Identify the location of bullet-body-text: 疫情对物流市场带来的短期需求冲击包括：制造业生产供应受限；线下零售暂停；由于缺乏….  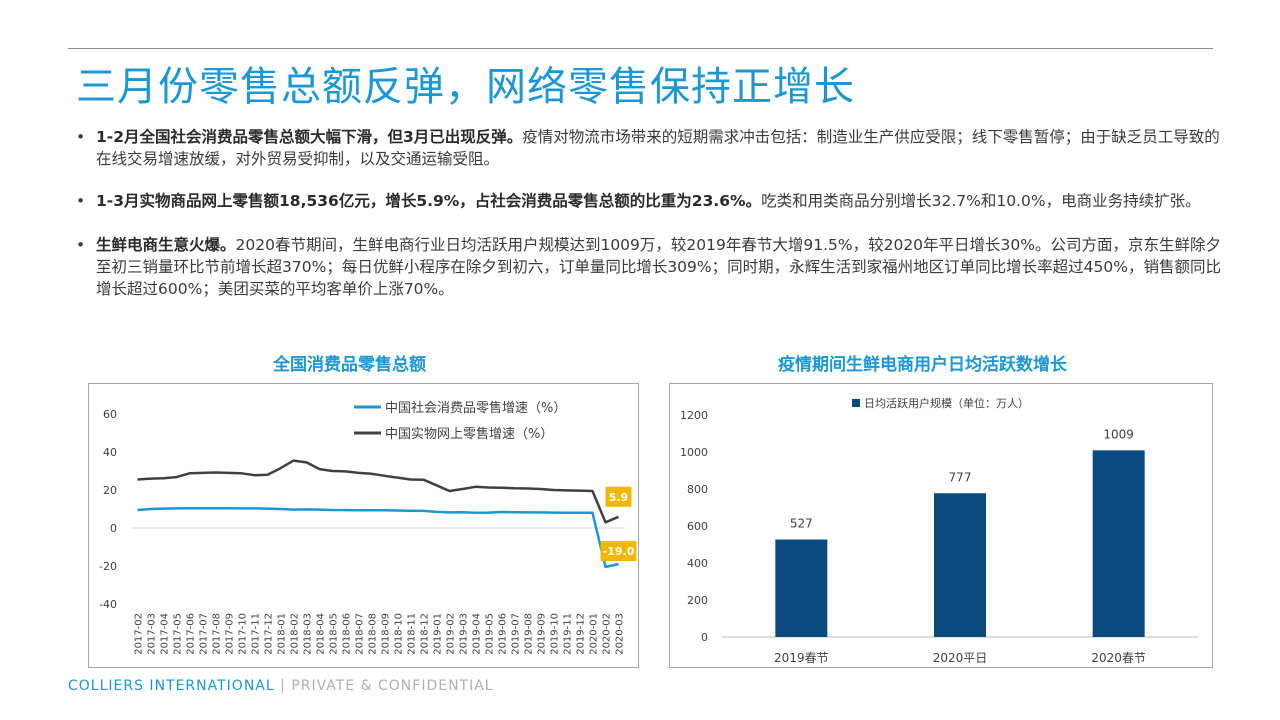
(658, 148).